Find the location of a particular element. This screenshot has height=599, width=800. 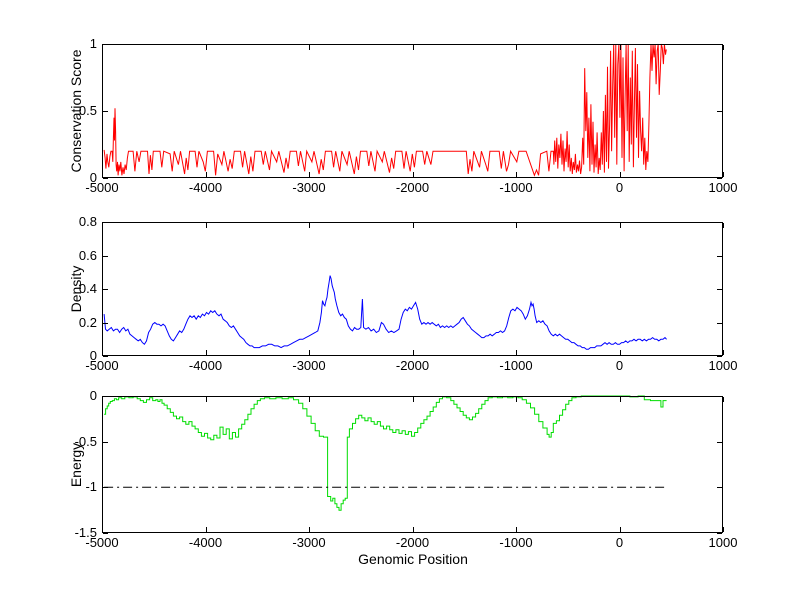

bottom-ytick-label: -1.5 is located at coordinates (85, 532).